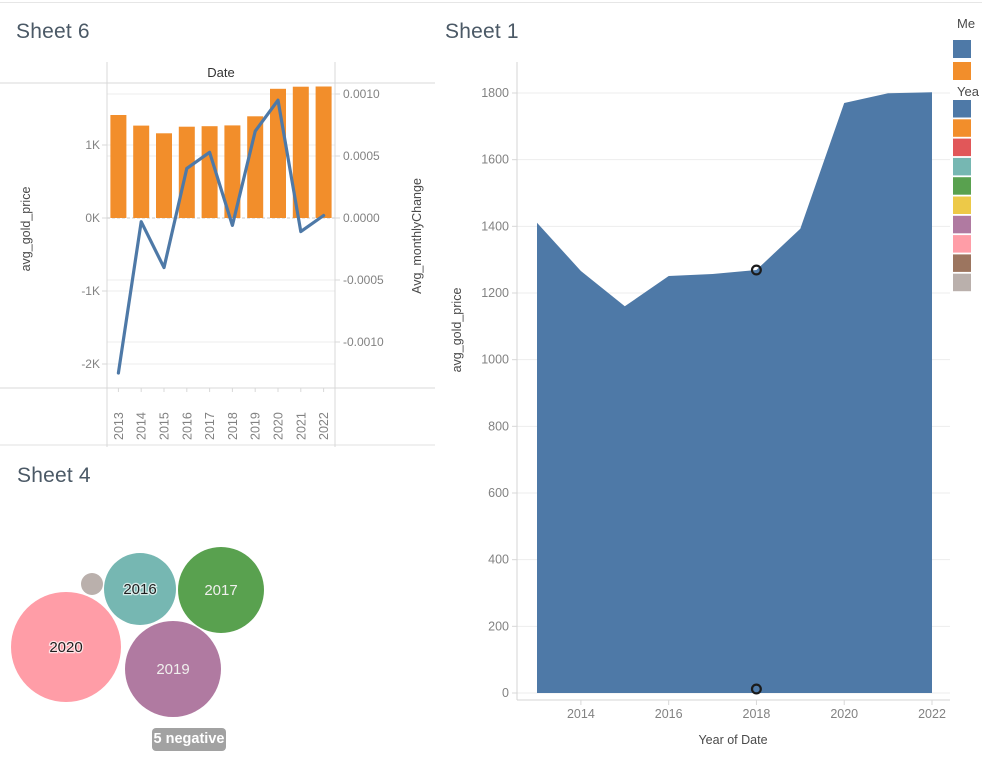 This screenshot has width=982, height=764. Describe the element at coordinates (92, 218) in the screenshot. I see `left-axis-tick-label: 0K` at that location.